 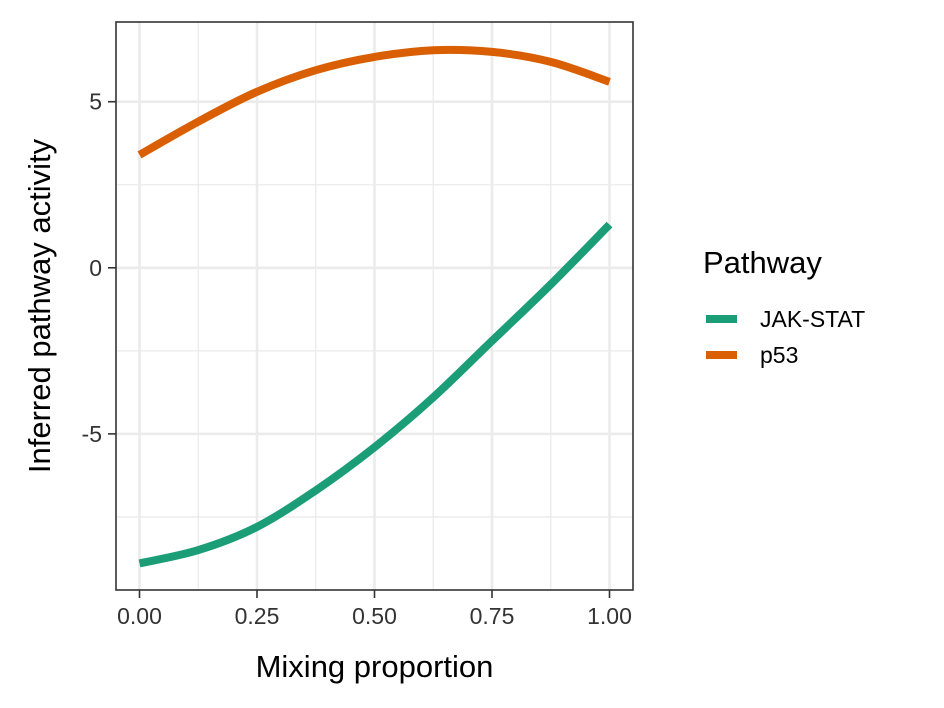 I want to click on legend-label: p53, so click(x=779, y=355).